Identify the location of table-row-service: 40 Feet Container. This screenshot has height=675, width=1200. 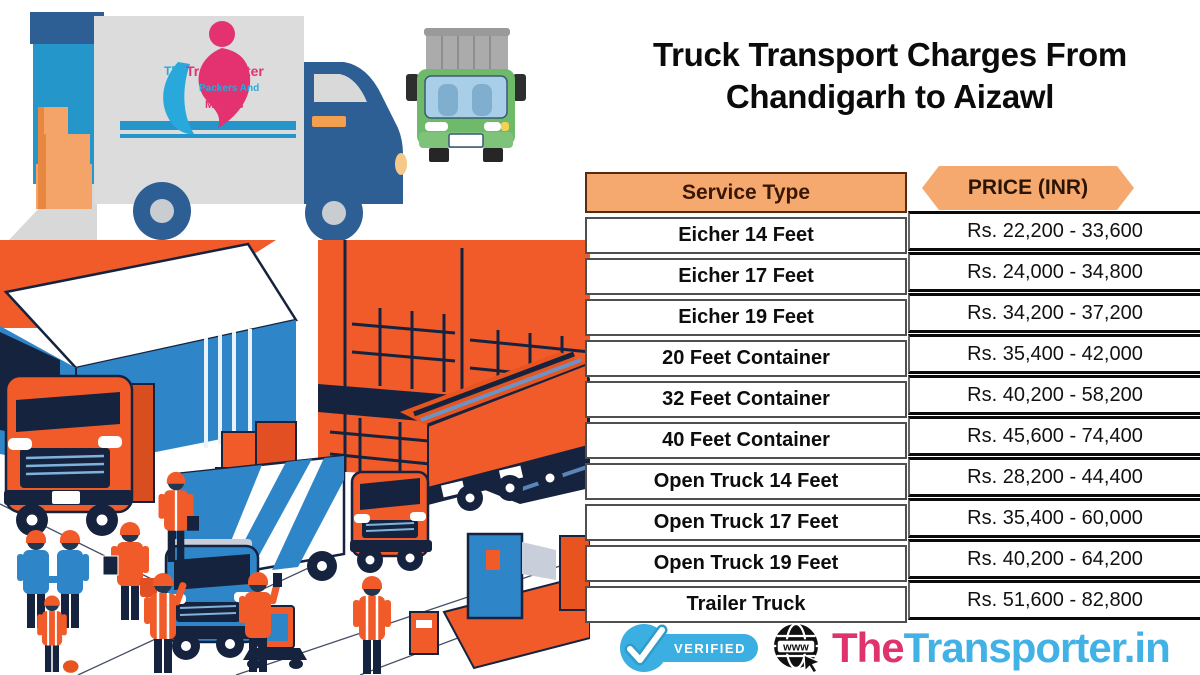
(746, 440).